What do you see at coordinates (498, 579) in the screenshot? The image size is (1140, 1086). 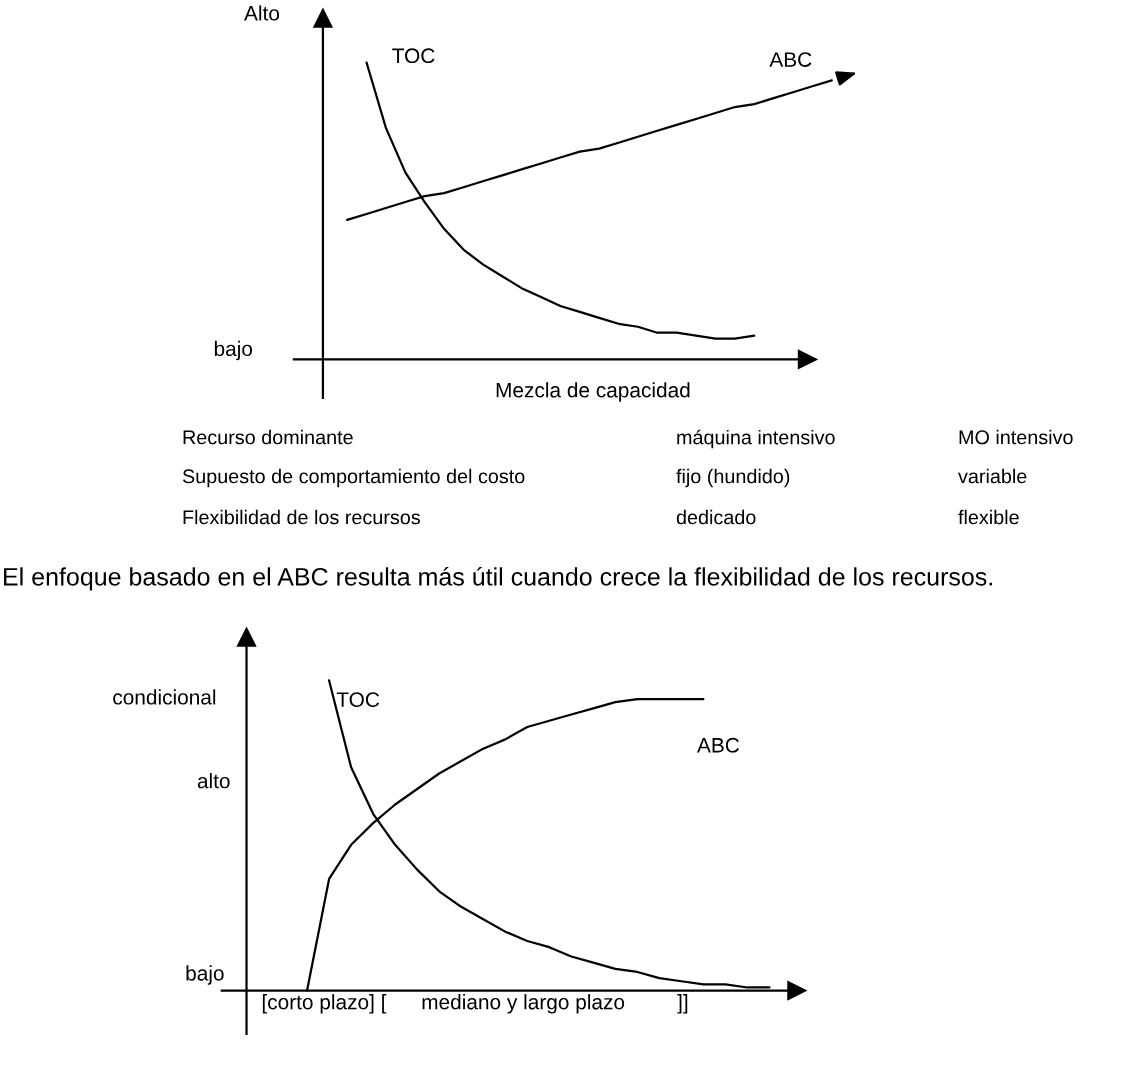 I see `chart-title: El enfoque basado en el ABC resulta más útil cuando crece la flexibilidad de los recursos.` at bounding box center [498, 579].